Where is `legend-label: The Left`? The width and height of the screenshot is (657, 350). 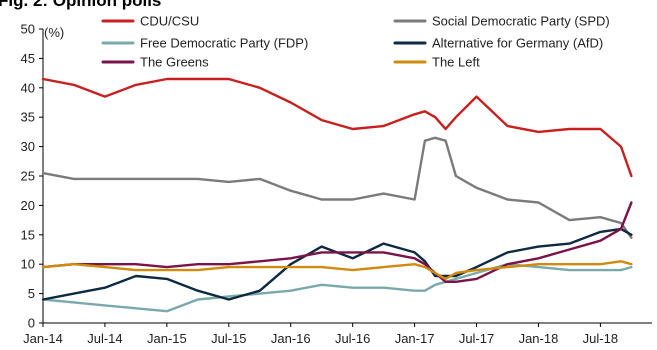
legend-label: The Left is located at coordinates (456, 62).